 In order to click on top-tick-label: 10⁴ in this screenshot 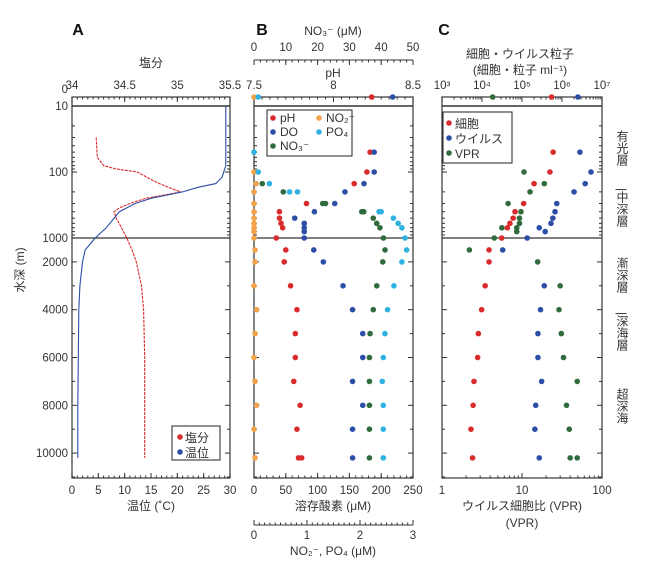, I will do `click(482, 86)`.